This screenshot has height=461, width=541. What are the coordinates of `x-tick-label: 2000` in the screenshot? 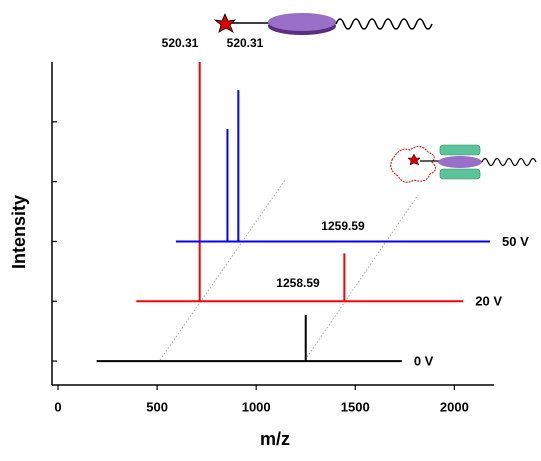 It's located at (454, 406).